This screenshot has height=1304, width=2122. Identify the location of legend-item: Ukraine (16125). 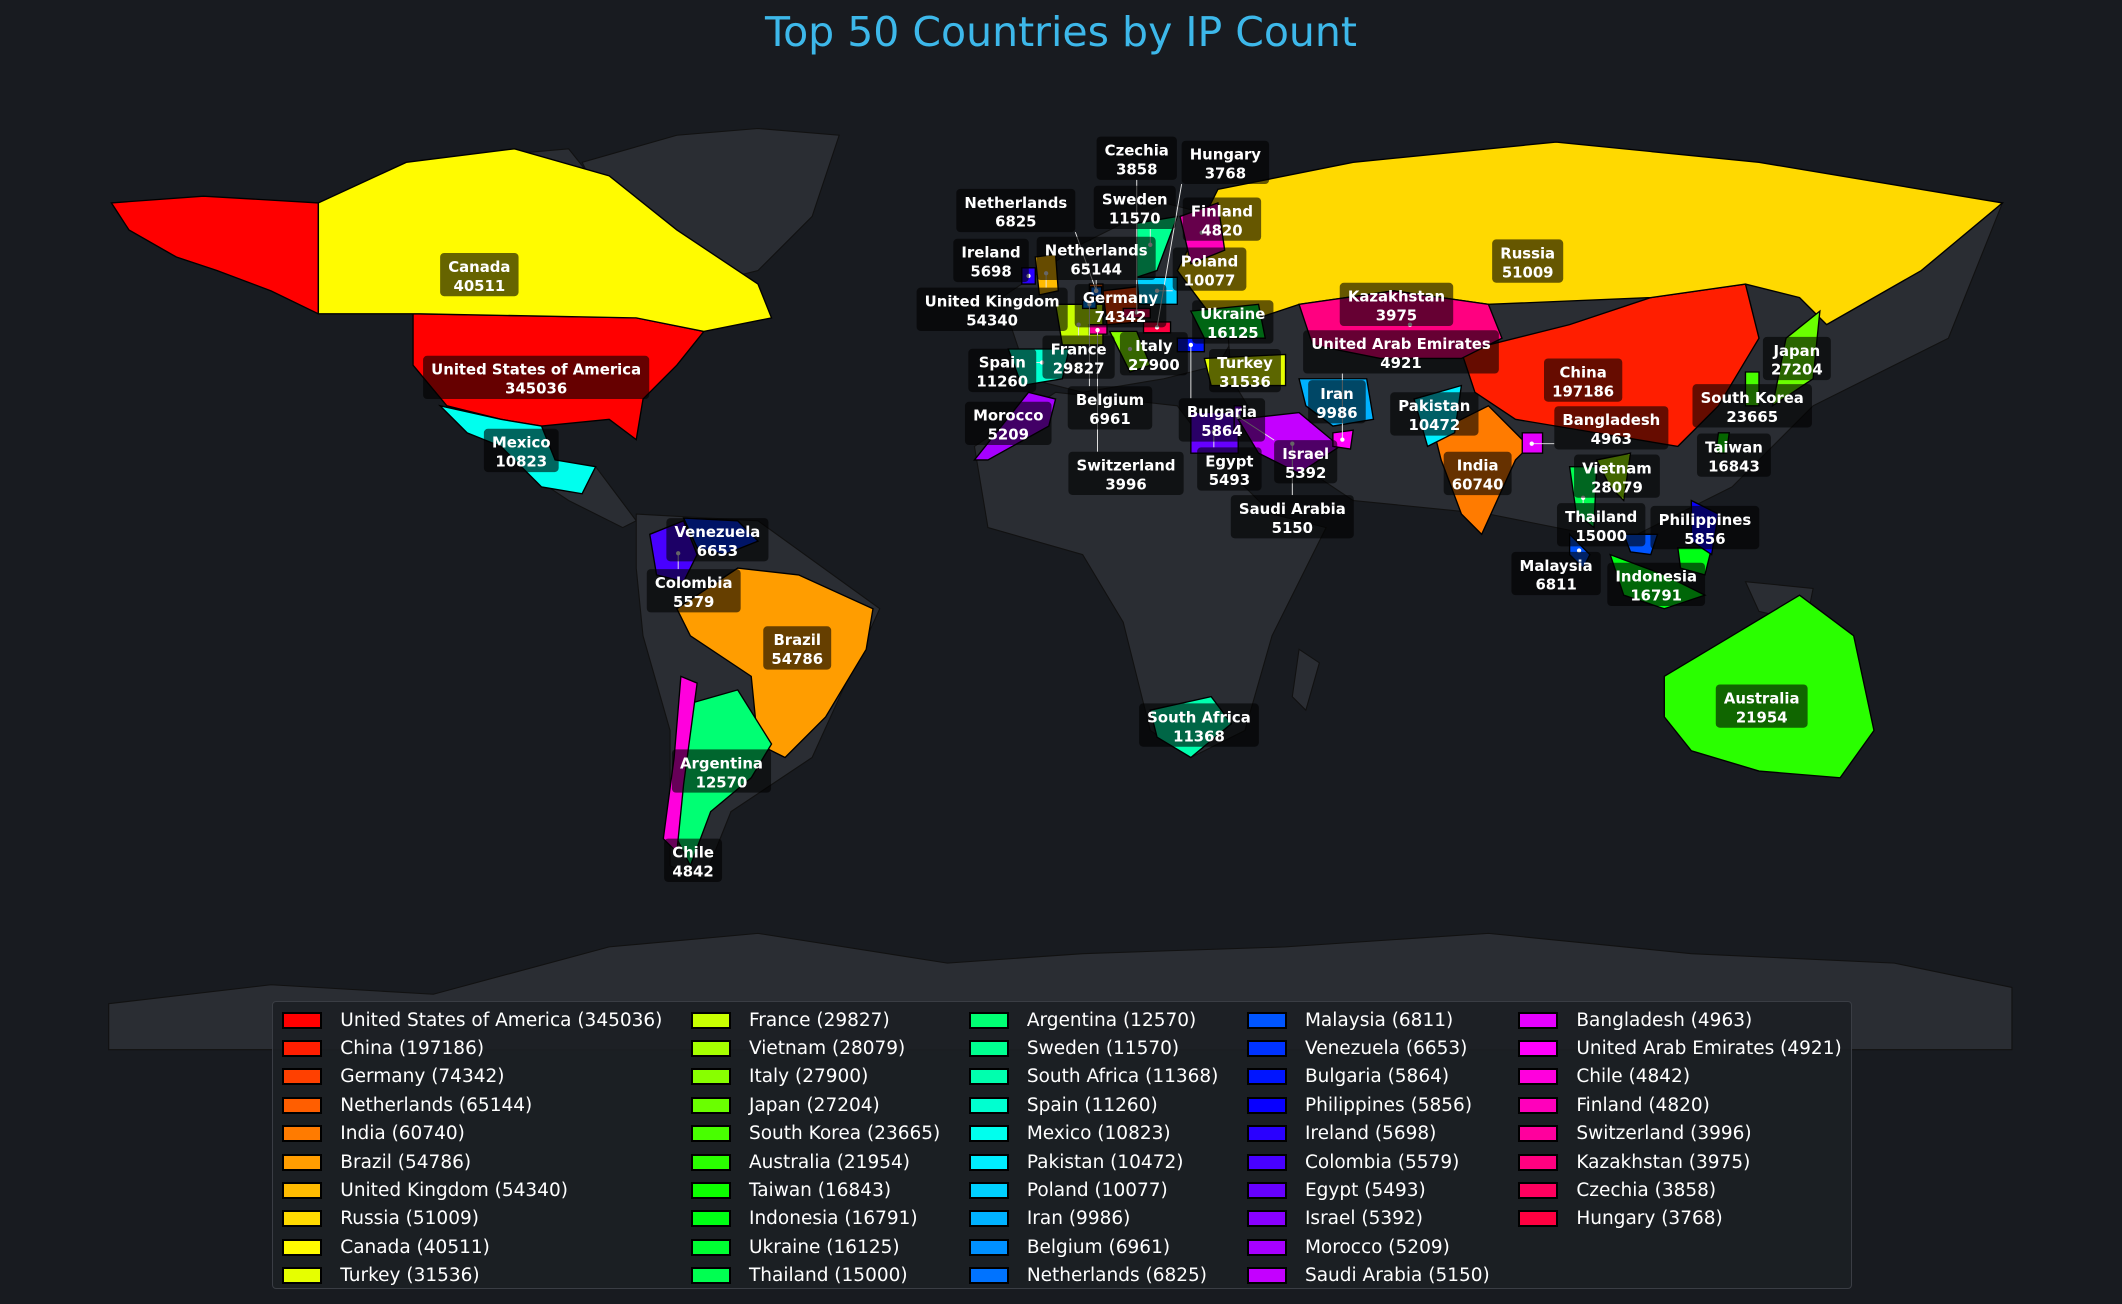
(795, 1247).